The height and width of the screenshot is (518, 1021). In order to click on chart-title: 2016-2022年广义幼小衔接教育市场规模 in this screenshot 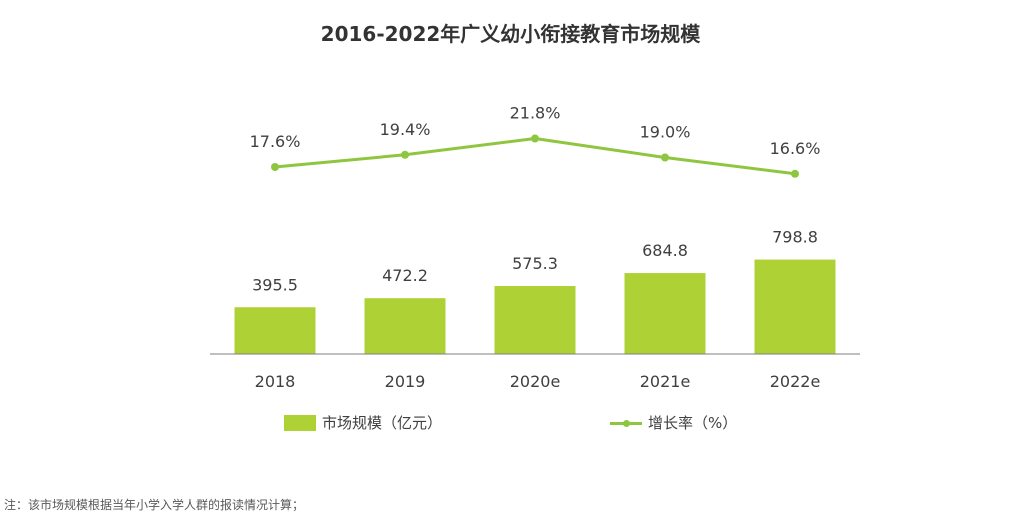, I will do `click(510, 34)`.